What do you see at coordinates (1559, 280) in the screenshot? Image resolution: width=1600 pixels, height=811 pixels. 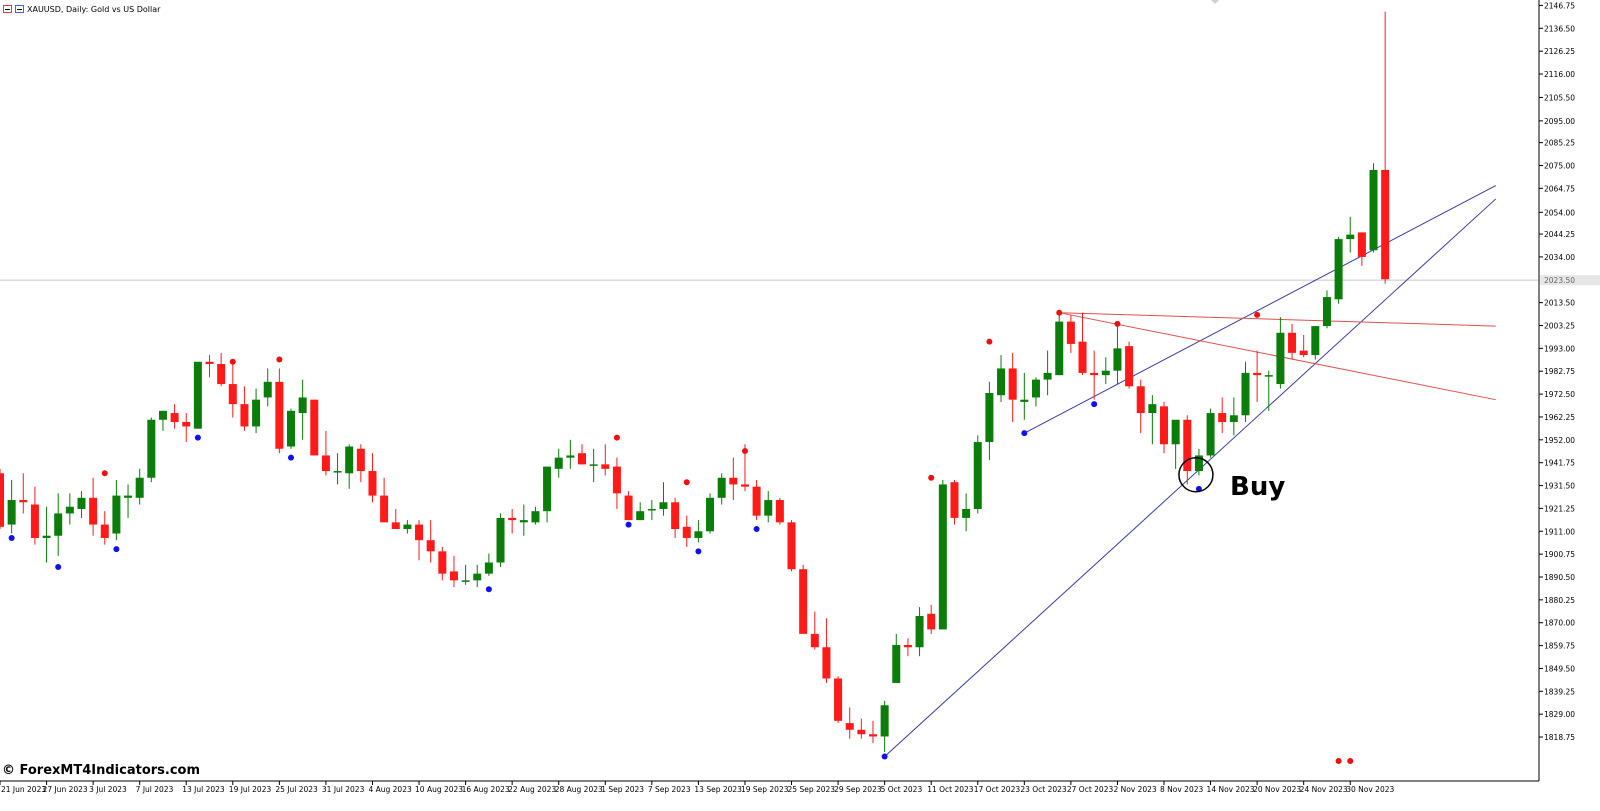 I see `current-price-label: 2023.50` at bounding box center [1559, 280].